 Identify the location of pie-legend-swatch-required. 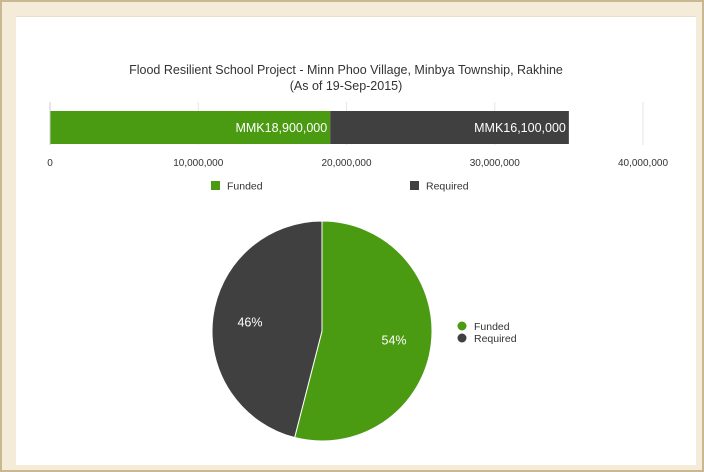
(462, 338).